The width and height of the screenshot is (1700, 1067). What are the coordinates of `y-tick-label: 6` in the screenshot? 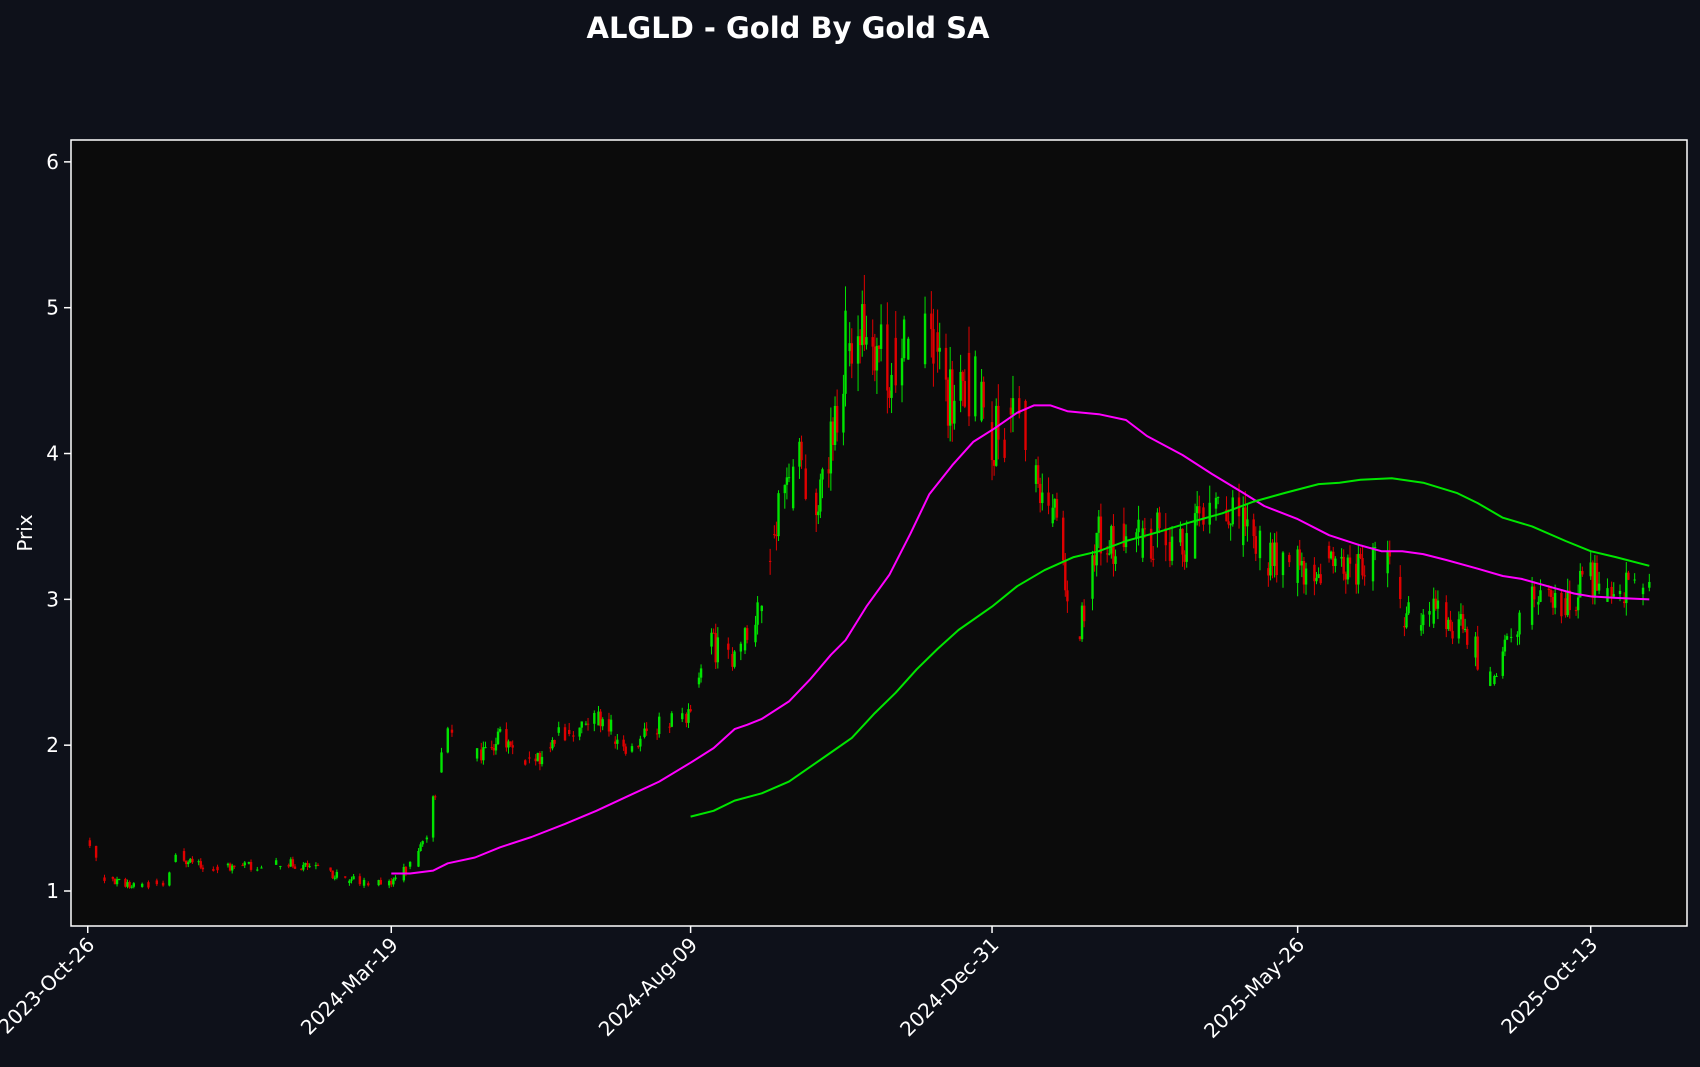 It's located at (52, 162).